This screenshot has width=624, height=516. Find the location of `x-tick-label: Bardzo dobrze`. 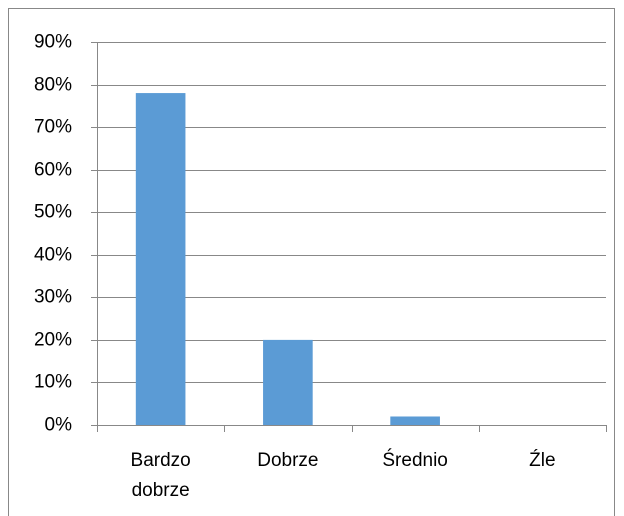

x-tick-label: Bardzo dobrze is located at coordinates (160, 475).